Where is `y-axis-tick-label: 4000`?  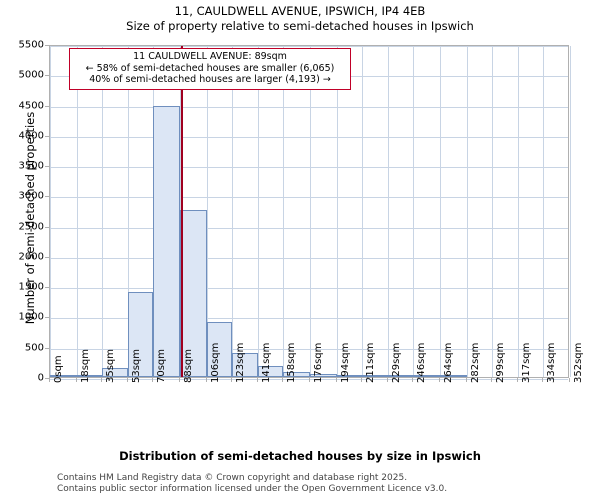
y-axis-tick-label: 4000 is located at coordinates (31, 136).